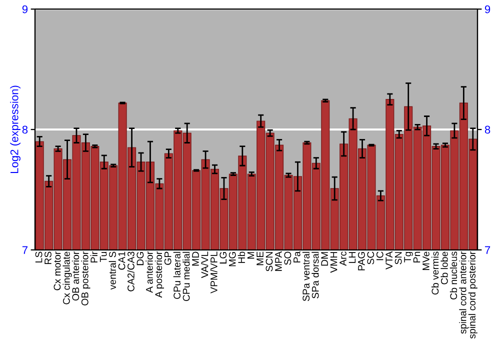  I want to click on x-tick-label: A anterior, so click(149, 272).